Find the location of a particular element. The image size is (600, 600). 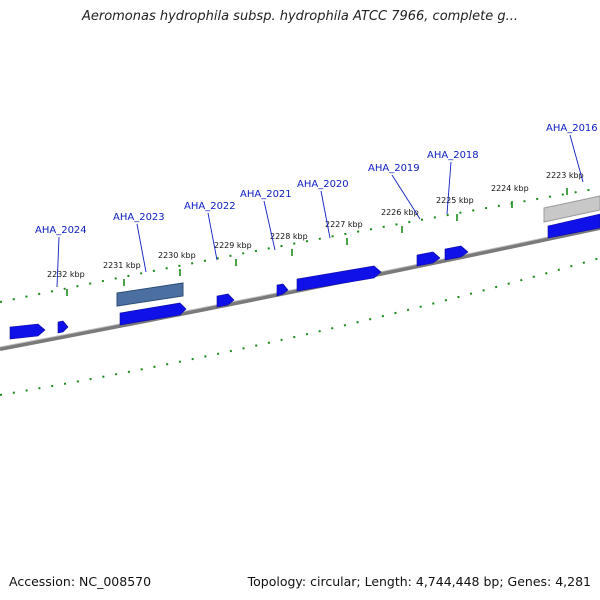

kbp-label: 2225 kbp is located at coordinates (455, 200).